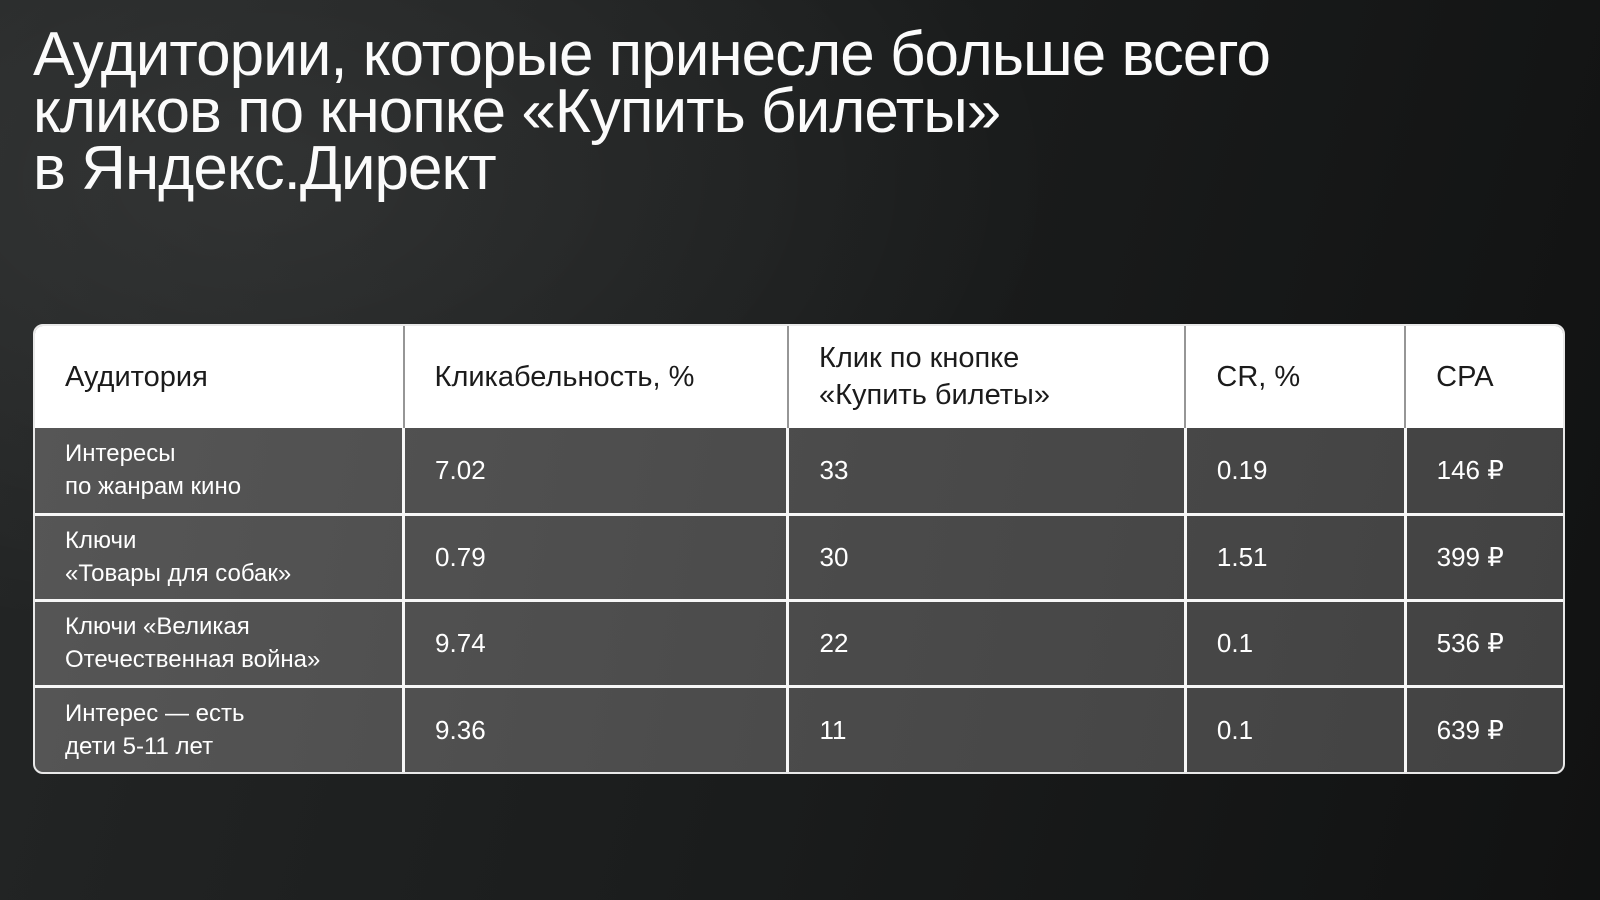 The height and width of the screenshot is (900, 1600). What do you see at coordinates (987, 642) in the screenshot?
I see `button-clicks-cell: 22` at bounding box center [987, 642].